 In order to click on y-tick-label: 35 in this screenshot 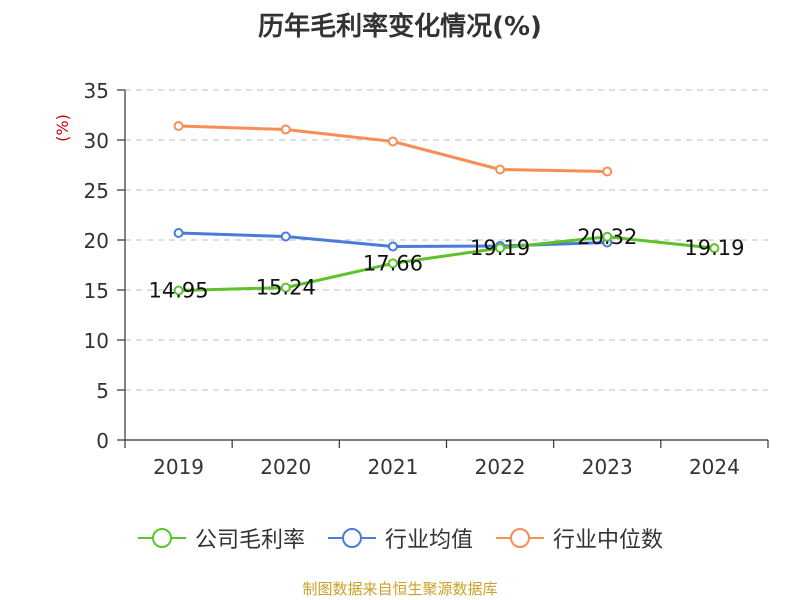, I will do `click(96, 91)`.